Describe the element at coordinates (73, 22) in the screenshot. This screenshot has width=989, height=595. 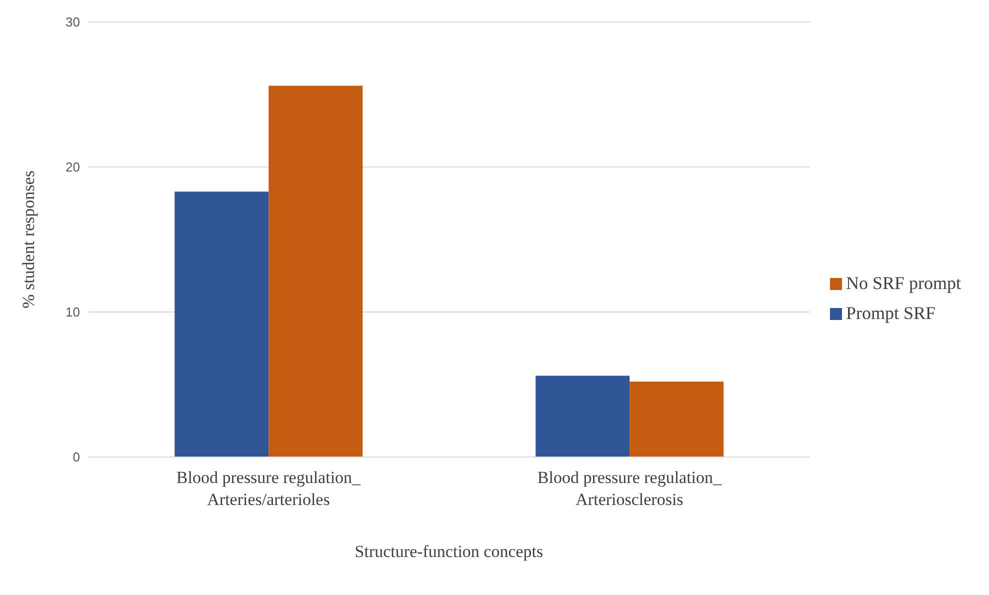
I see `y-tick-label: 30` at that location.